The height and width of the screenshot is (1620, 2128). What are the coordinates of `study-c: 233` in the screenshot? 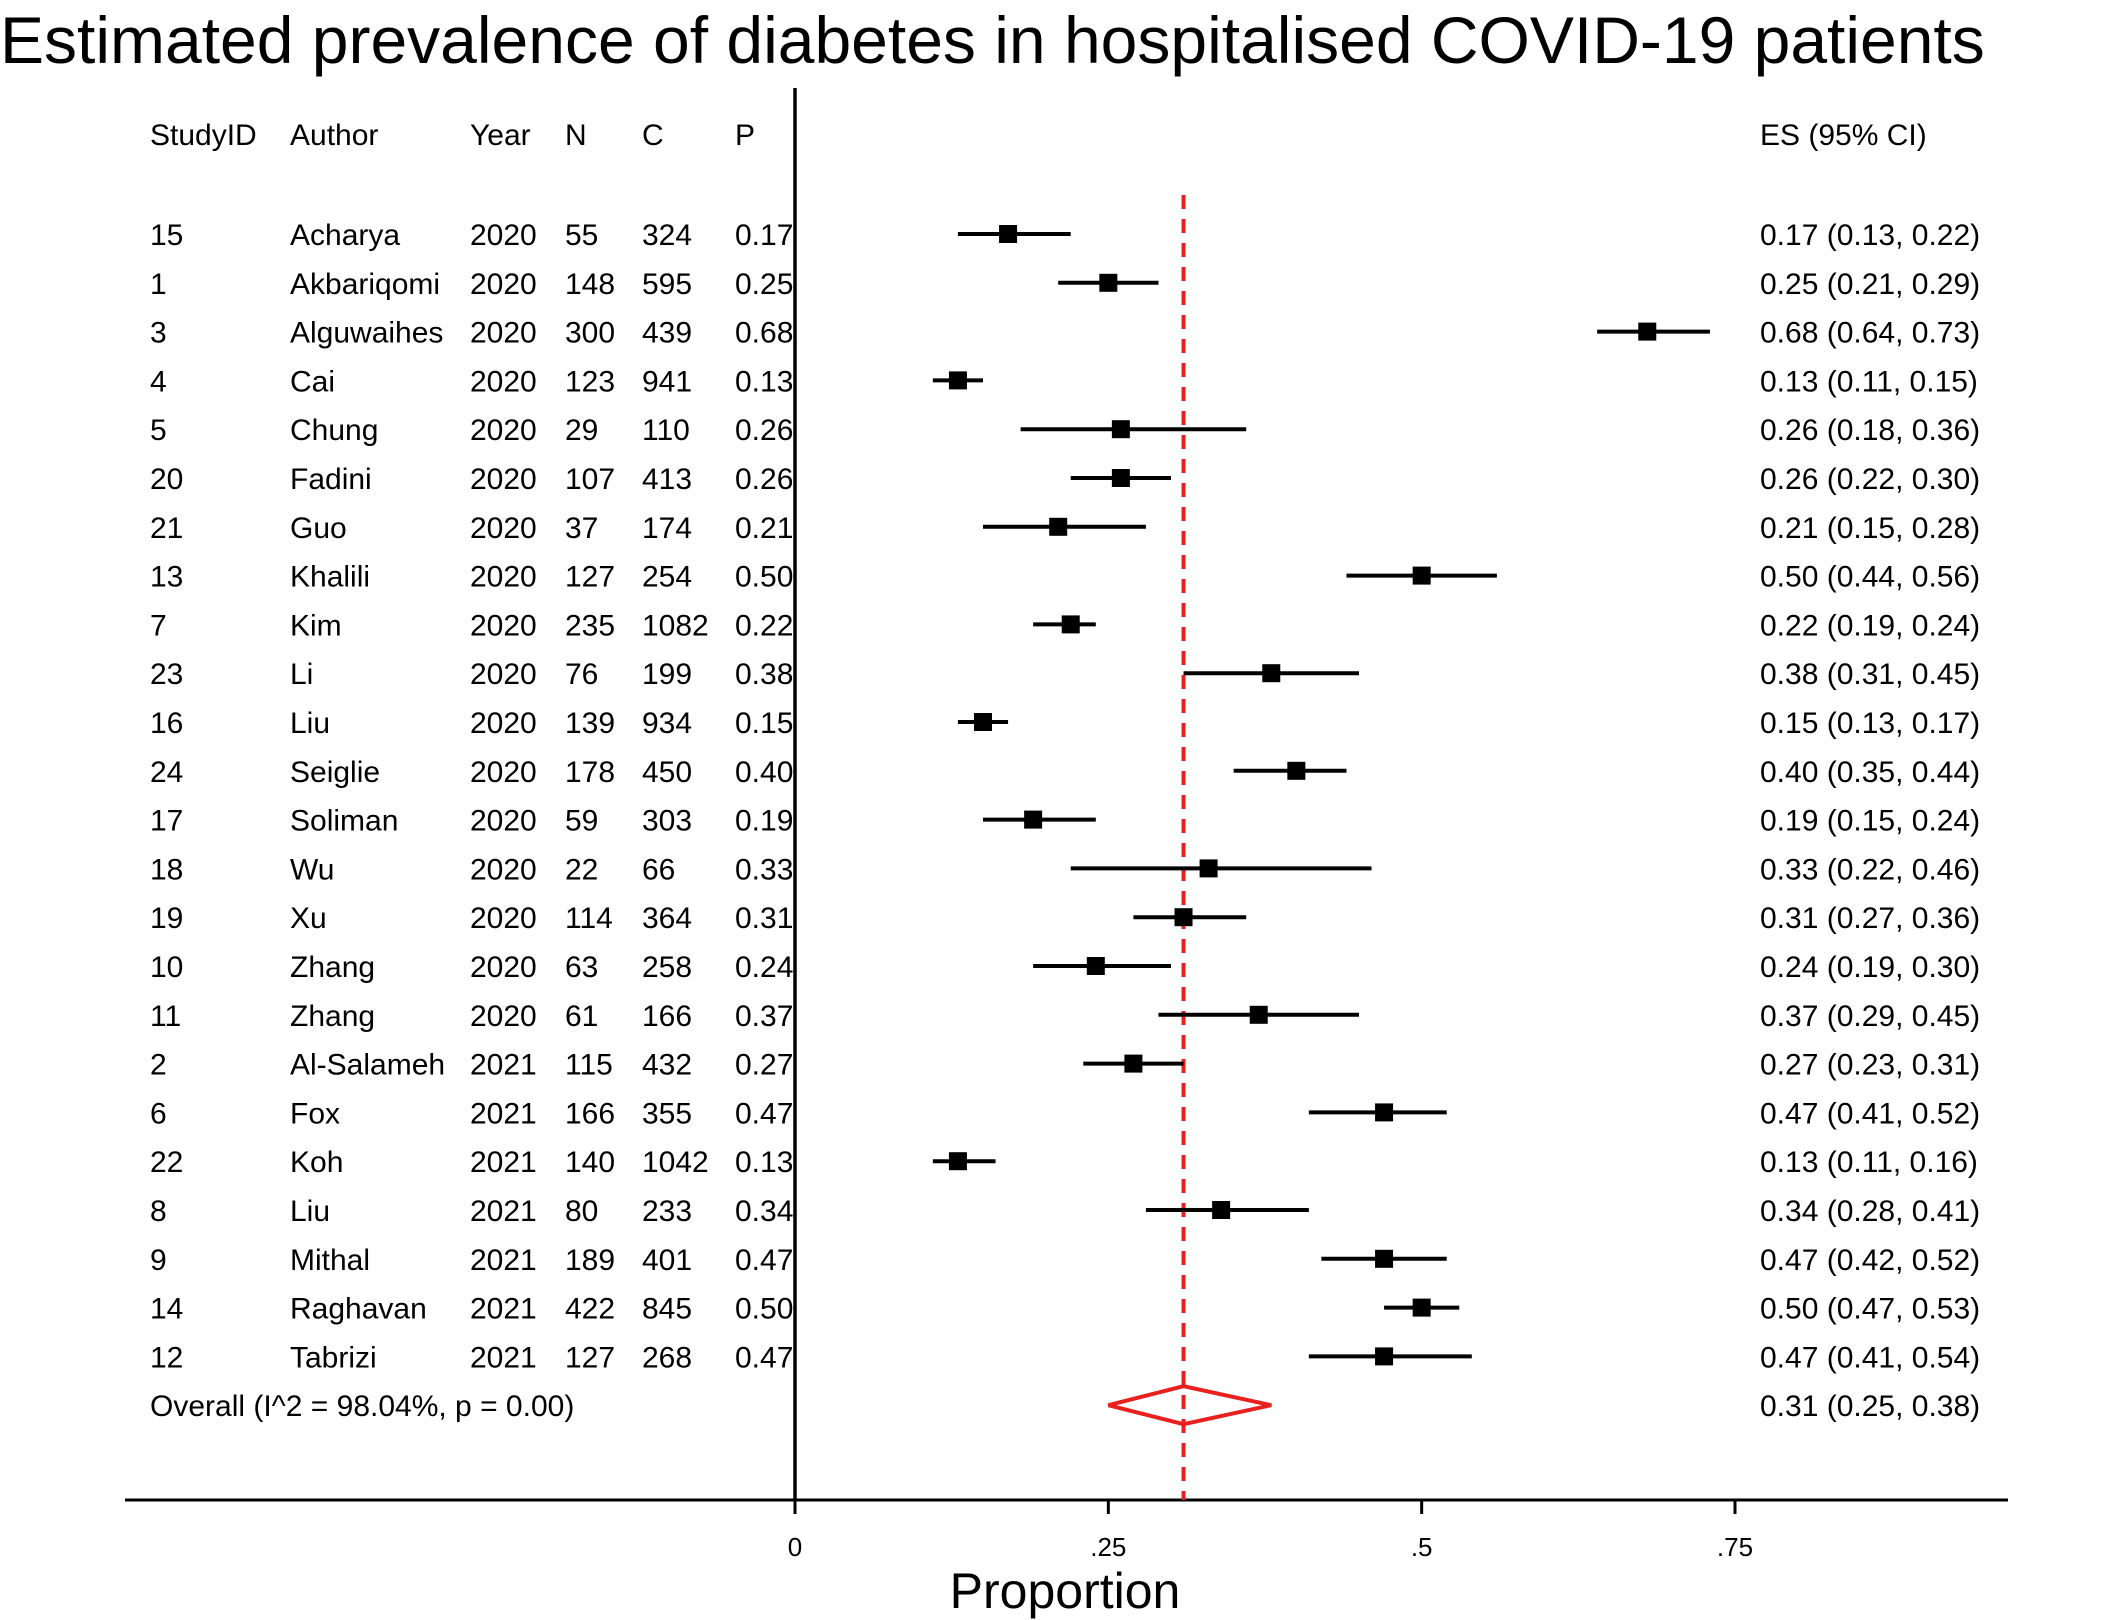 It's located at (667, 1211).